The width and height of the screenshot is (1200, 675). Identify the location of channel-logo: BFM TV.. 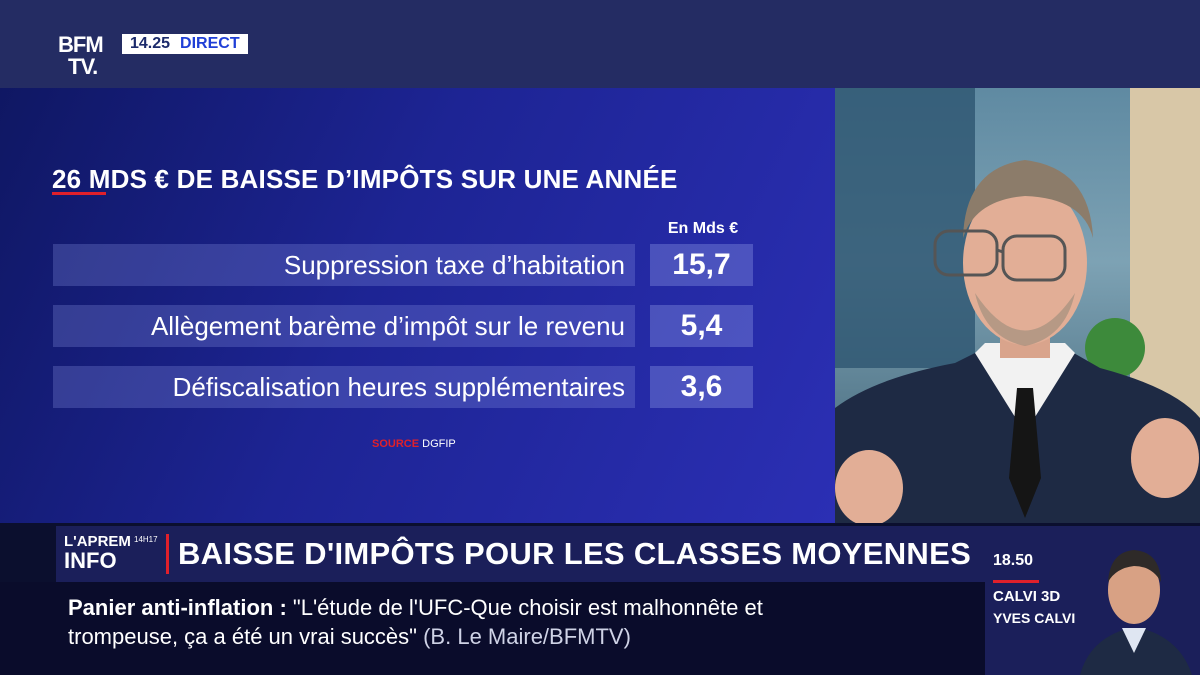
(87, 59).